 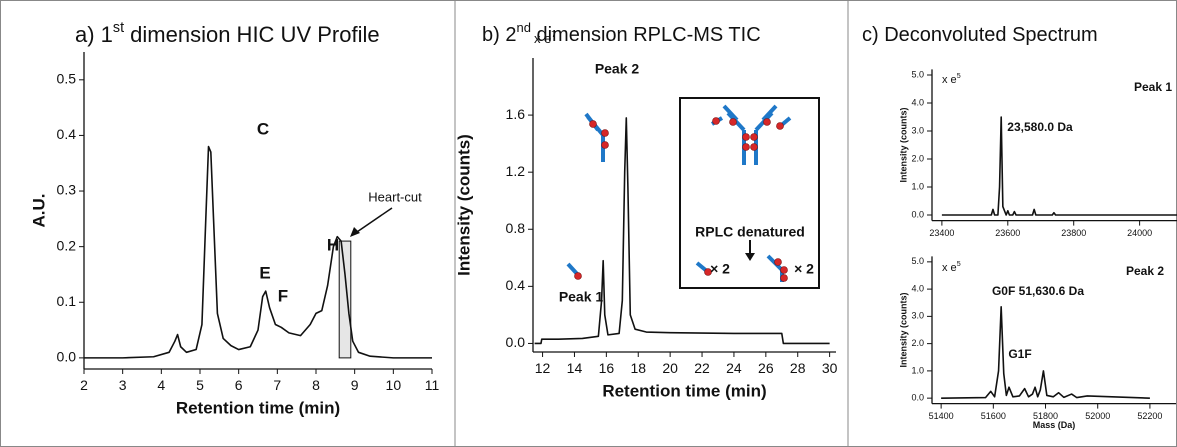 I want to click on x-tick-label: 52200, so click(x=1149, y=416).